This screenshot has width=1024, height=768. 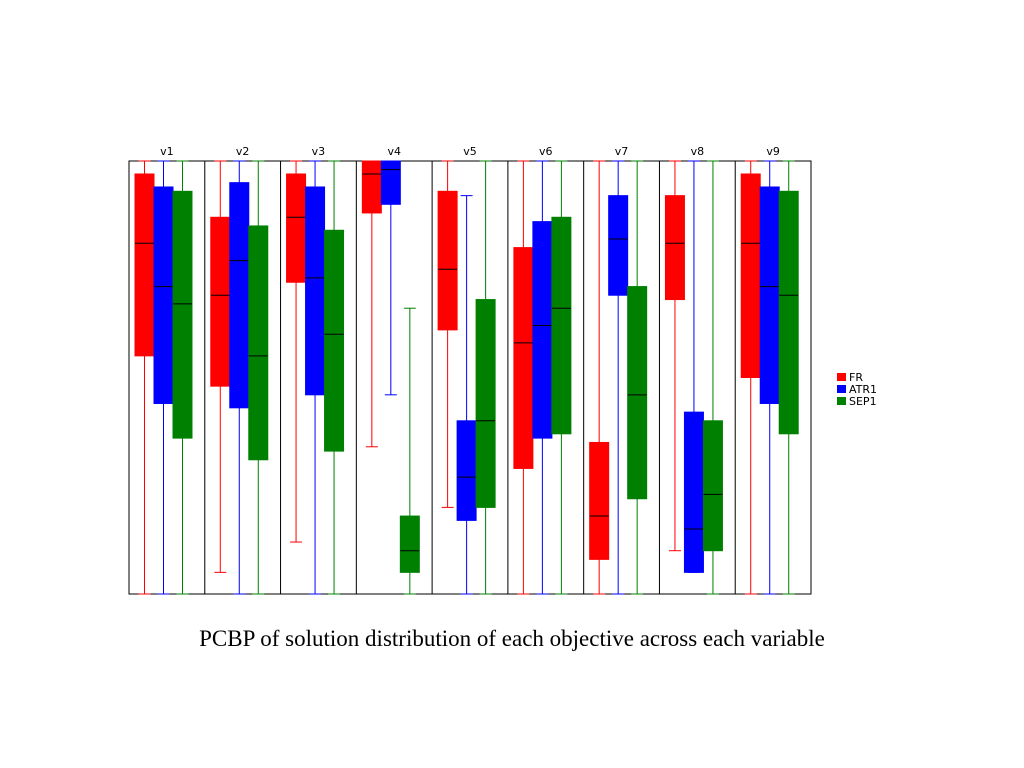 I want to click on box-sep1-v6, so click(x=561, y=377).